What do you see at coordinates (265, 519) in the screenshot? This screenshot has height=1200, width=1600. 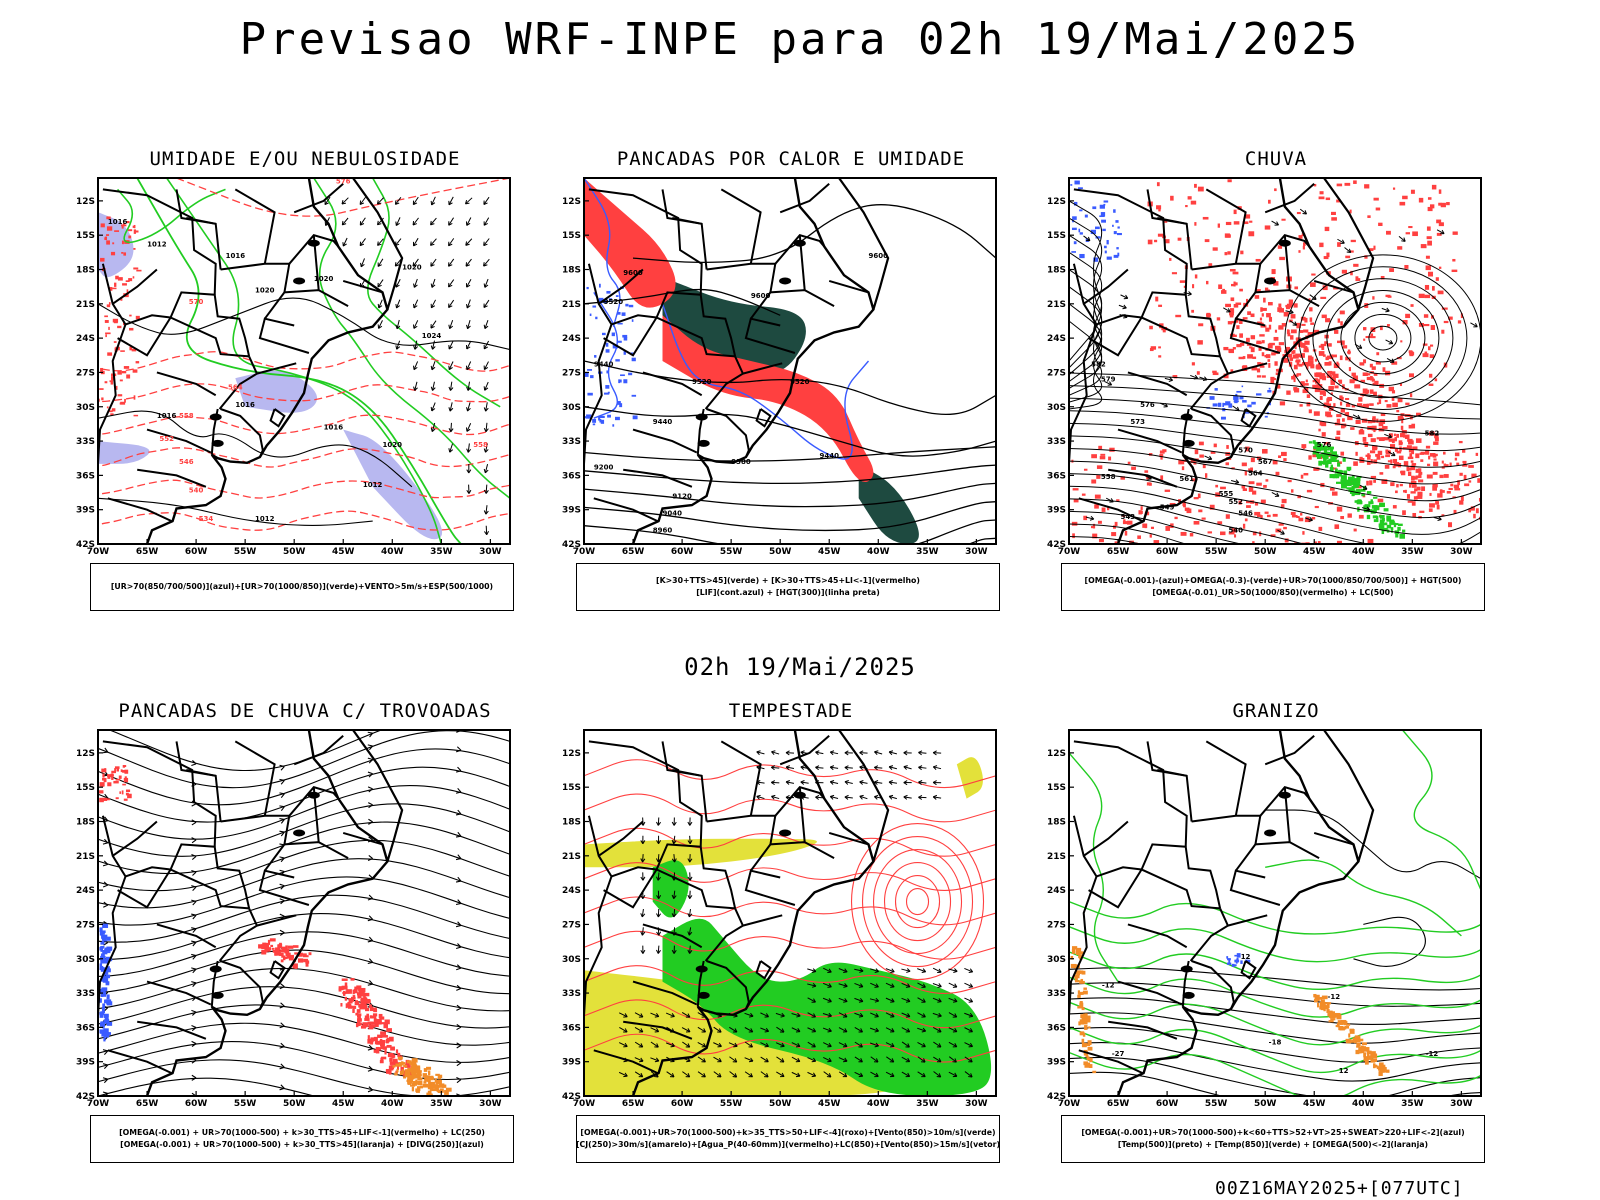 I see `pressure-label: 1012` at bounding box center [265, 519].